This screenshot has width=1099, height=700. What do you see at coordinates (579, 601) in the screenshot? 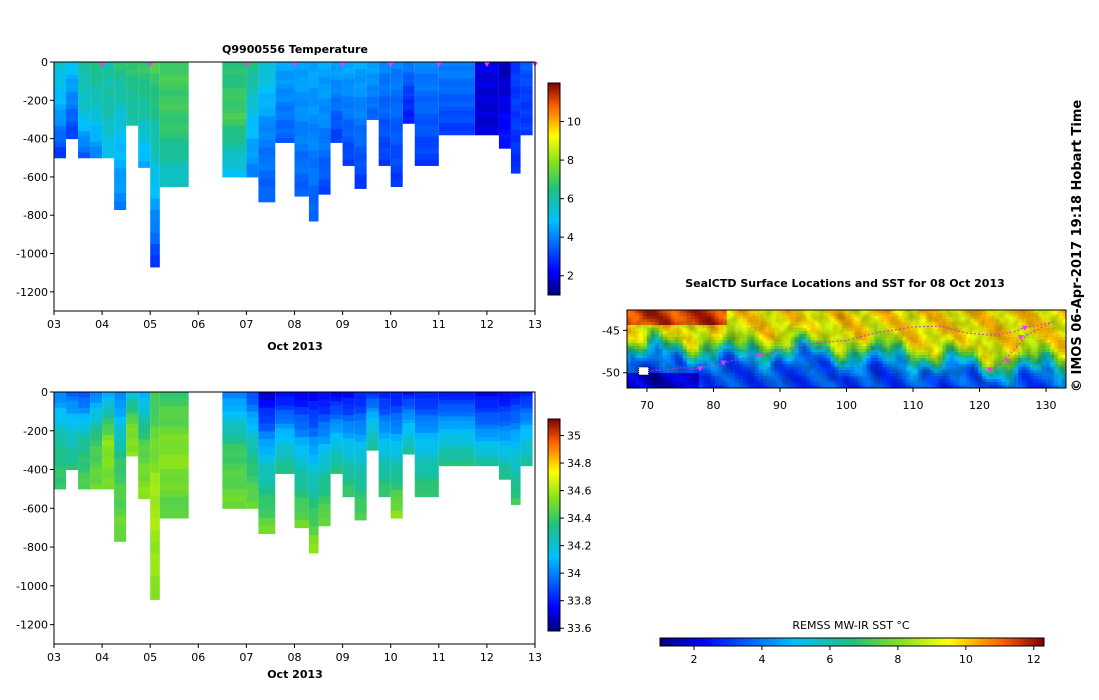
I see `colorbar-tick-label: 33.8` at bounding box center [579, 601].